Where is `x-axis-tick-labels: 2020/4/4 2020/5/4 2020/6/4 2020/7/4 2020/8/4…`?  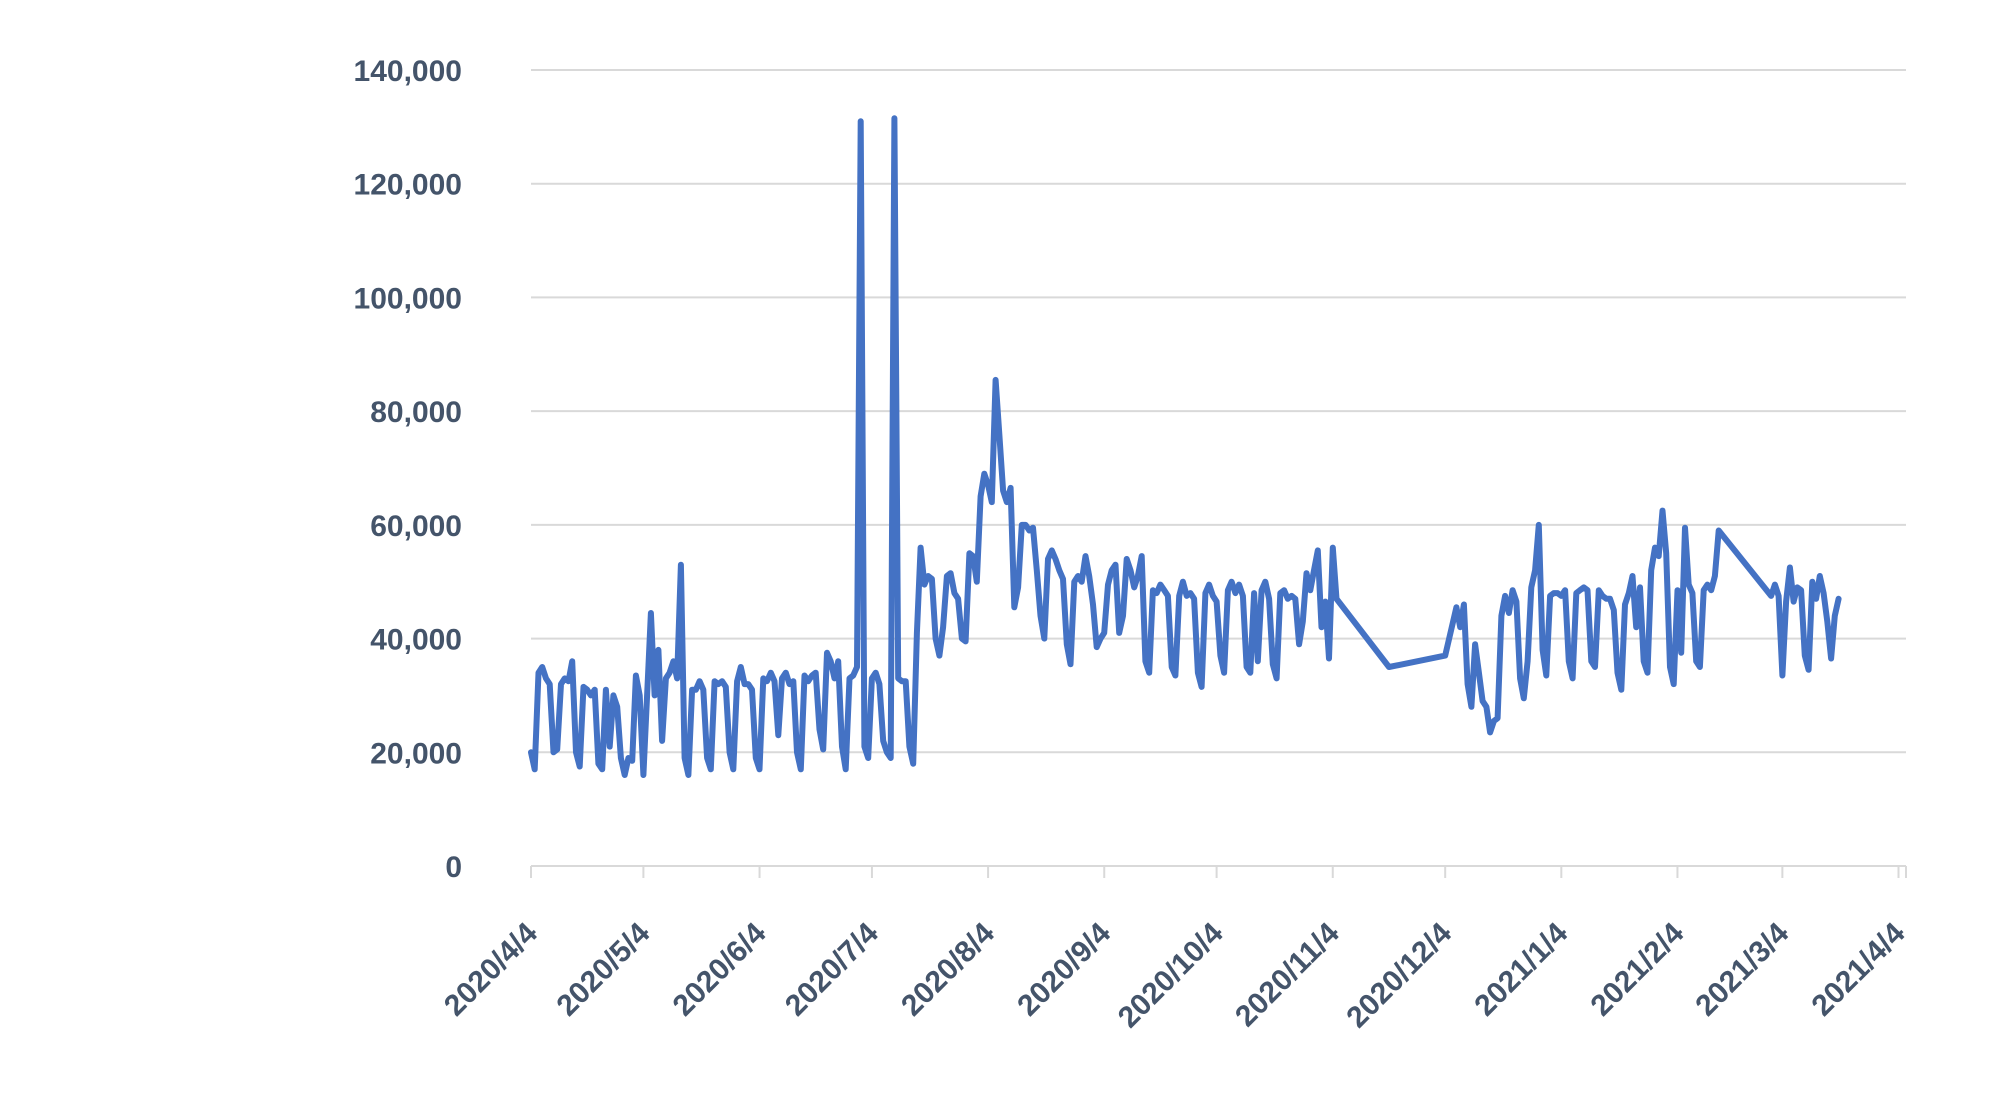 x-axis-tick-labels: 2020/4/4 2020/5/4 2020/6/4 2020/7/4 2020/8/4… is located at coordinates (1175, 975).